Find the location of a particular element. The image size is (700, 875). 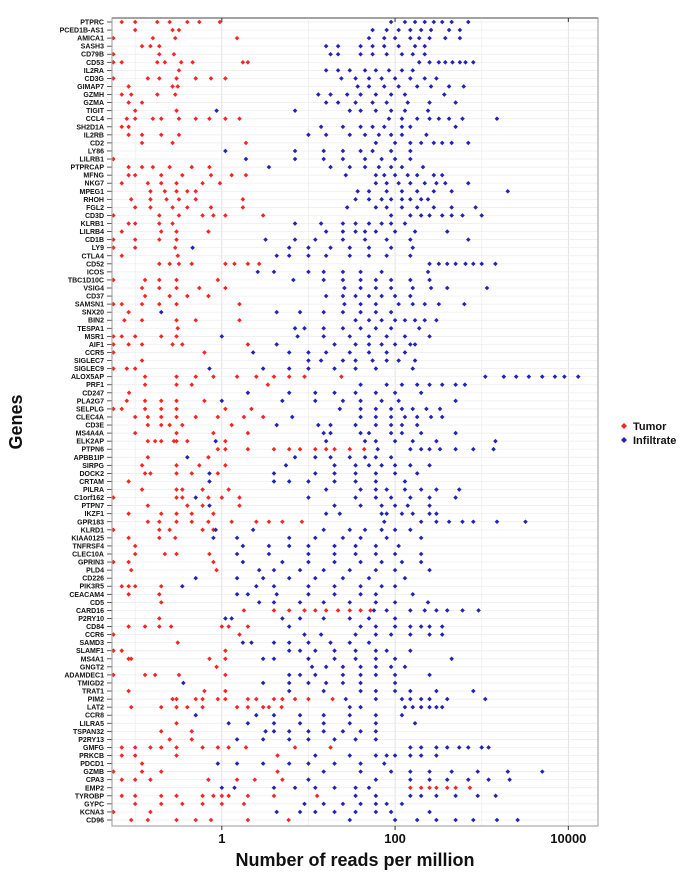

gene-label: CD5 is located at coordinates (97, 603).